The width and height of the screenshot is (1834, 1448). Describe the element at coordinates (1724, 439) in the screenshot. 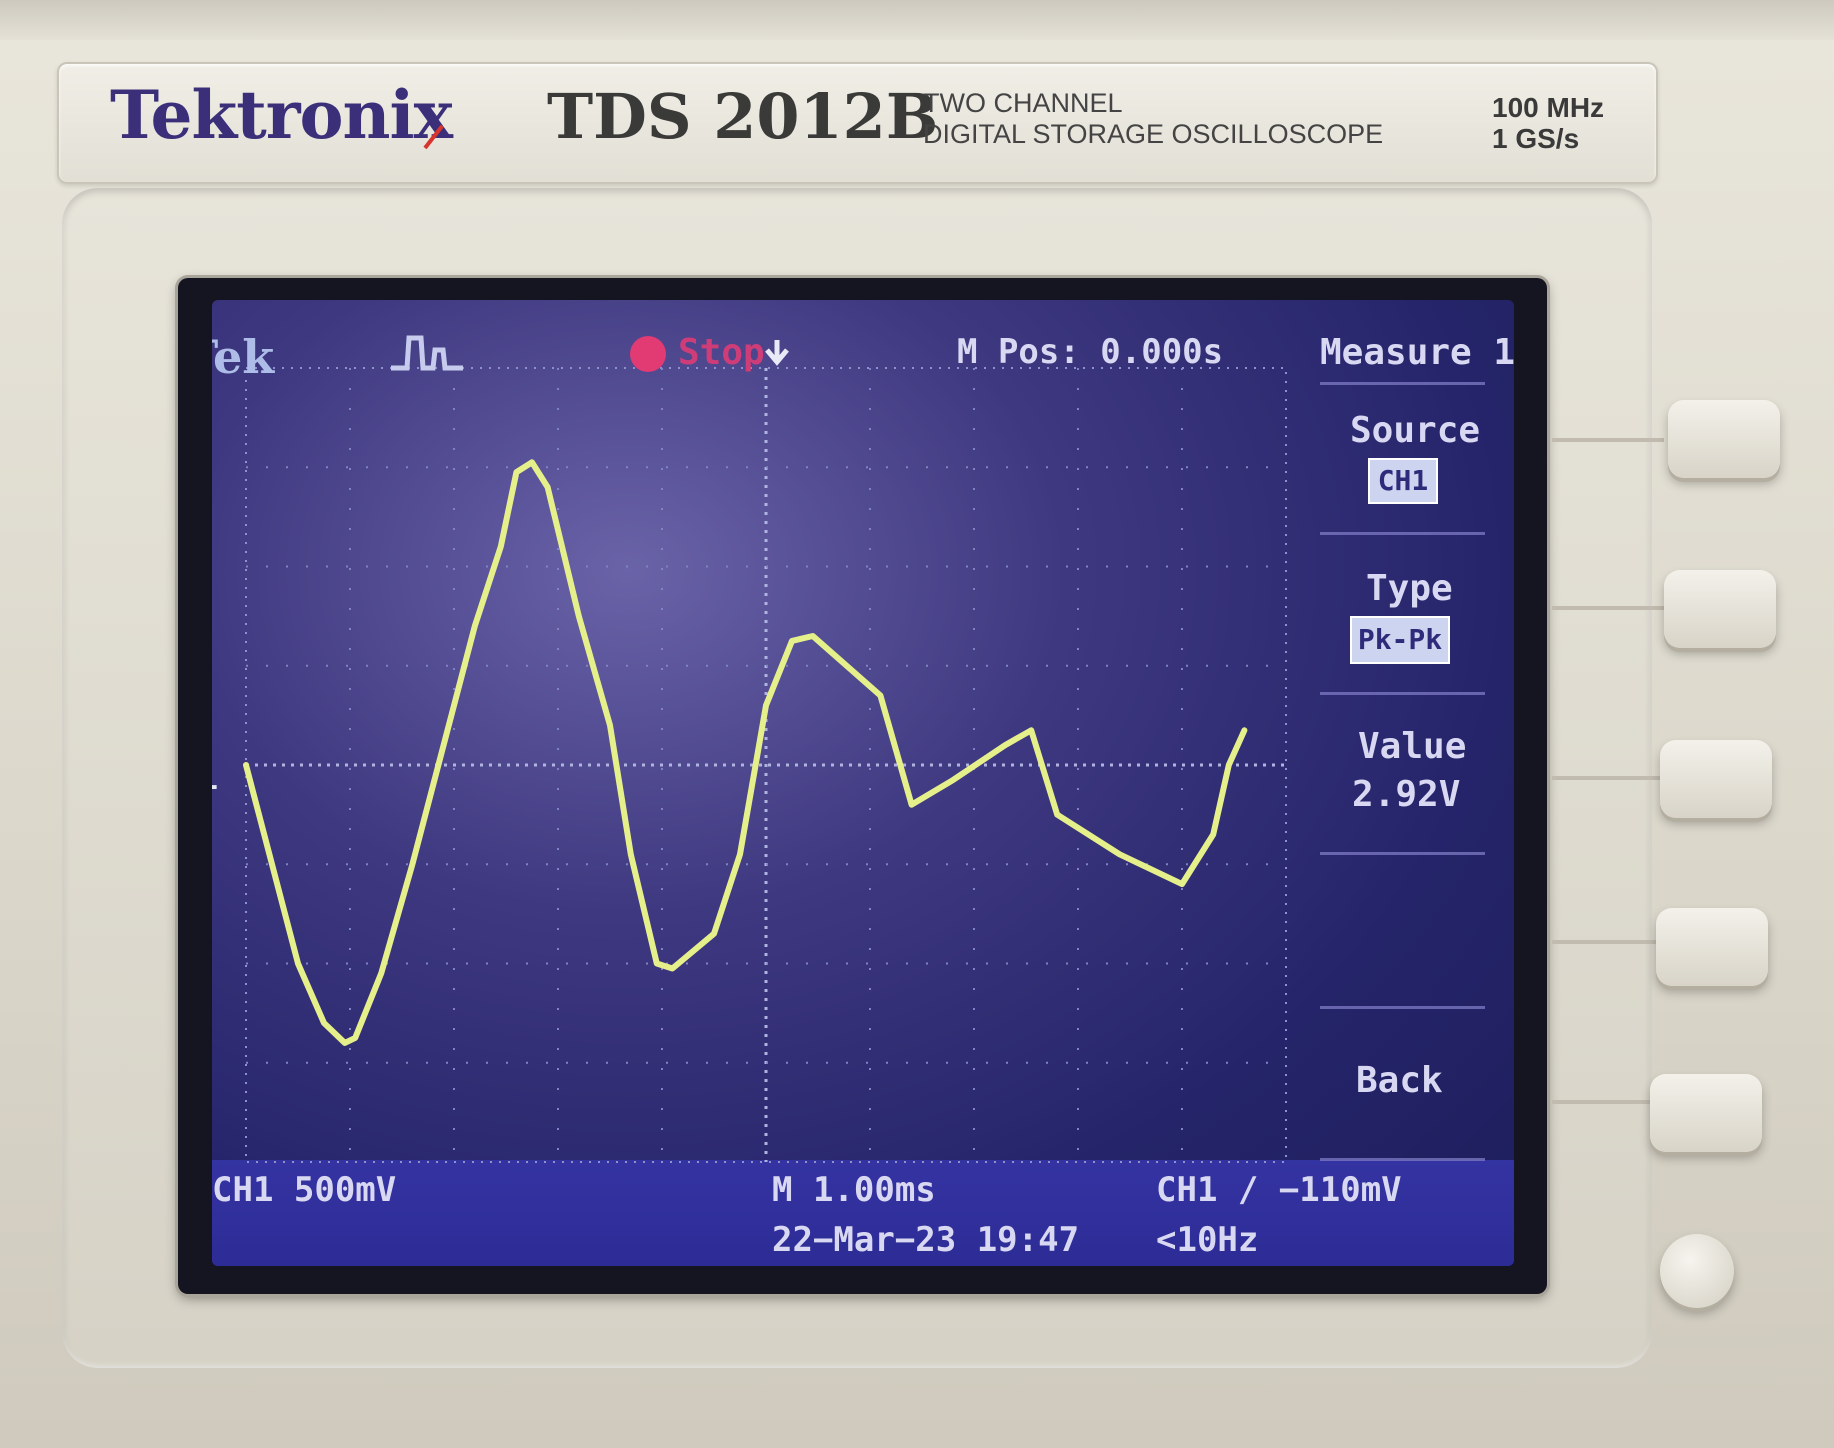

I see `menu-button-1-source` at that location.